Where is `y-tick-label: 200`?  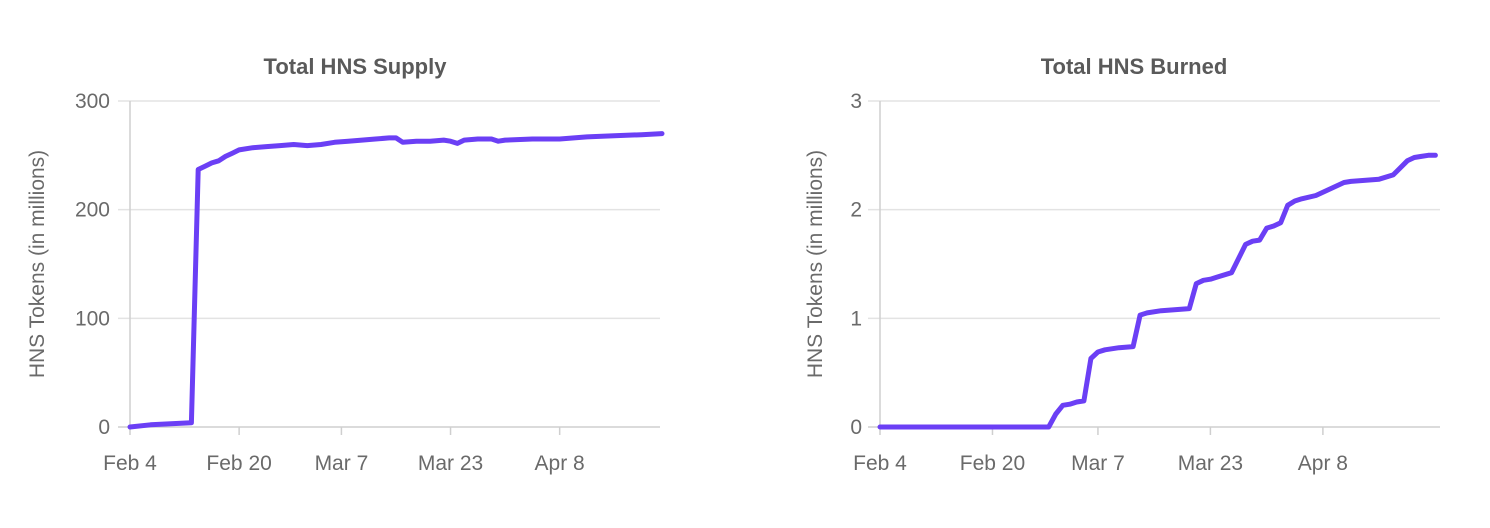 y-tick-label: 200 is located at coordinates (92, 210).